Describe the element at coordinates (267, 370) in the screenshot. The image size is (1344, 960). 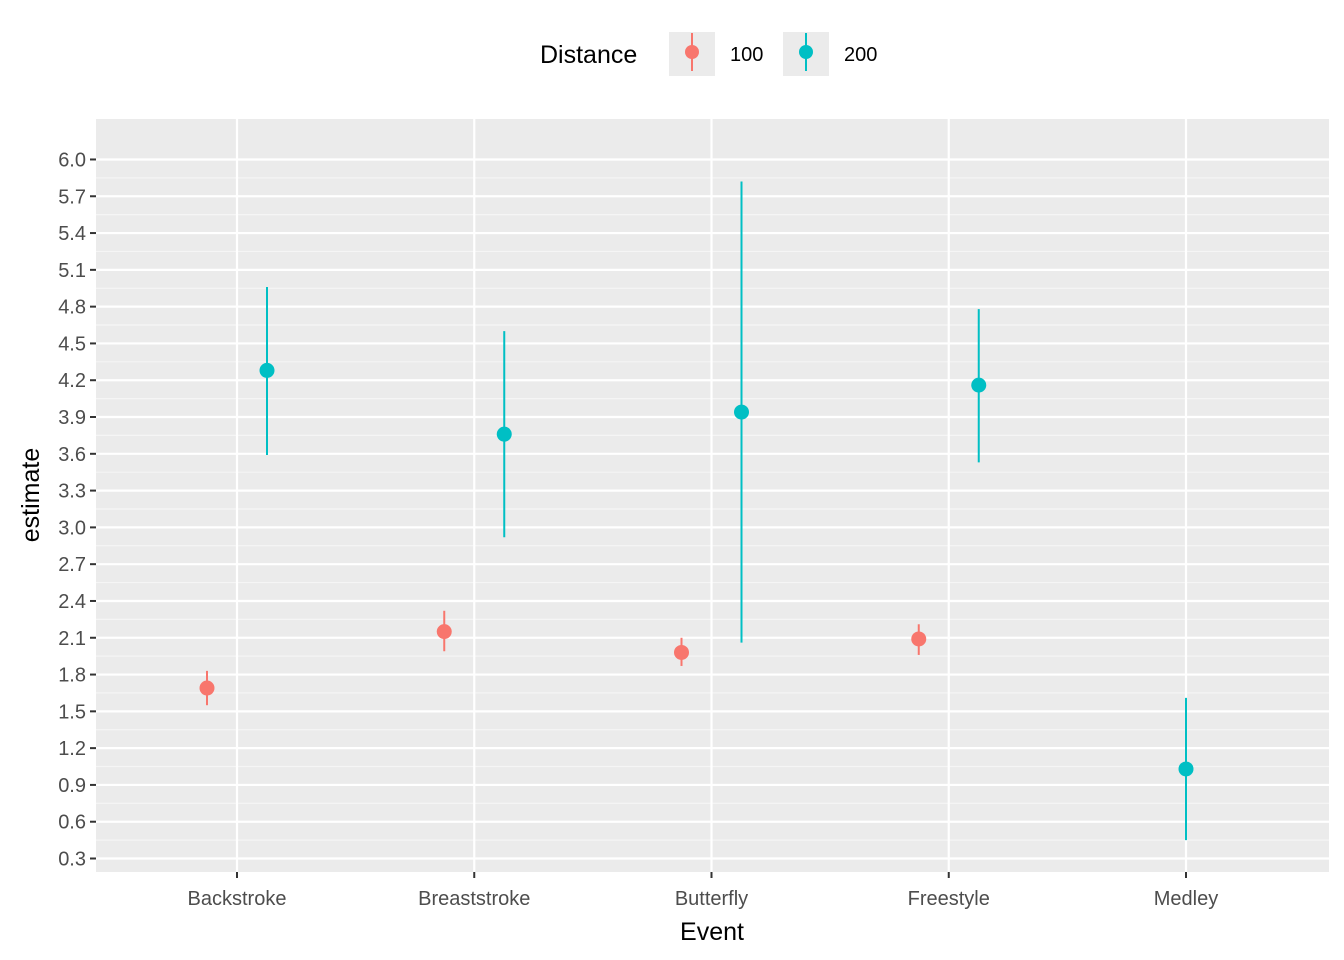
I see `point-200-backstroke` at that location.